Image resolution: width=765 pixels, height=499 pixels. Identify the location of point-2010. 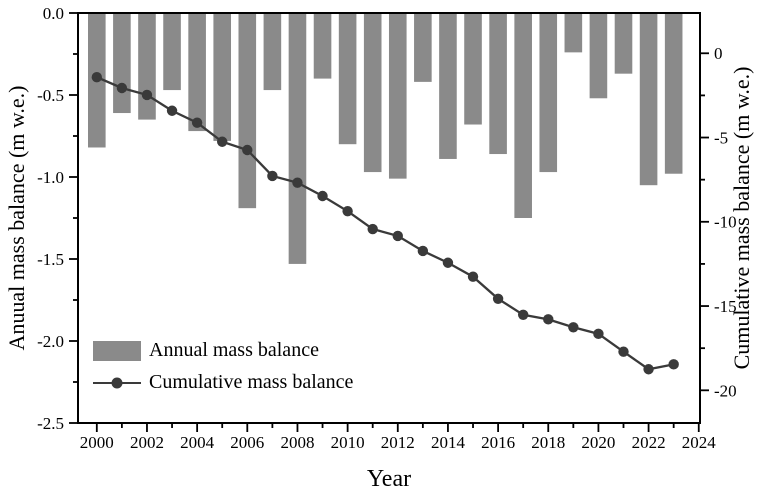
(347, 211).